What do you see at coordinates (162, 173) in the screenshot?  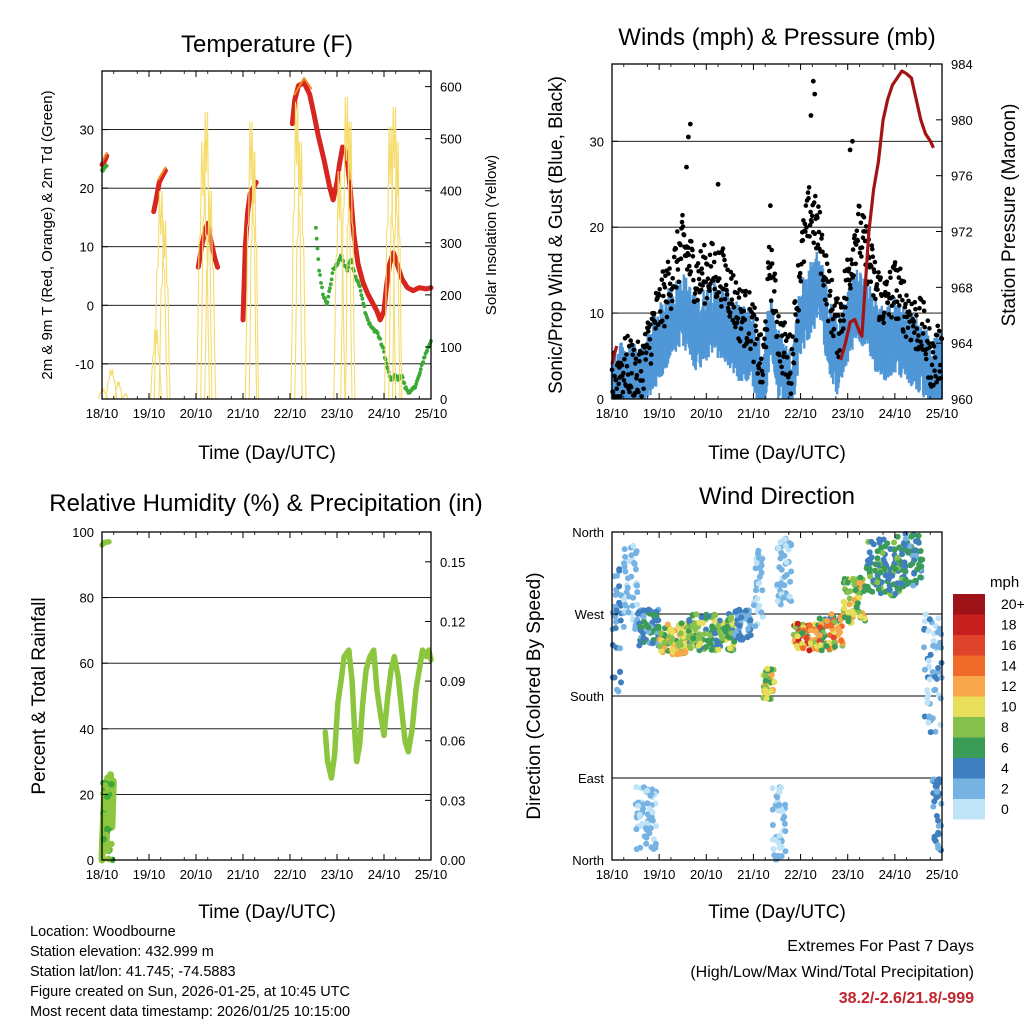 I see `temp-9m-line` at bounding box center [162, 173].